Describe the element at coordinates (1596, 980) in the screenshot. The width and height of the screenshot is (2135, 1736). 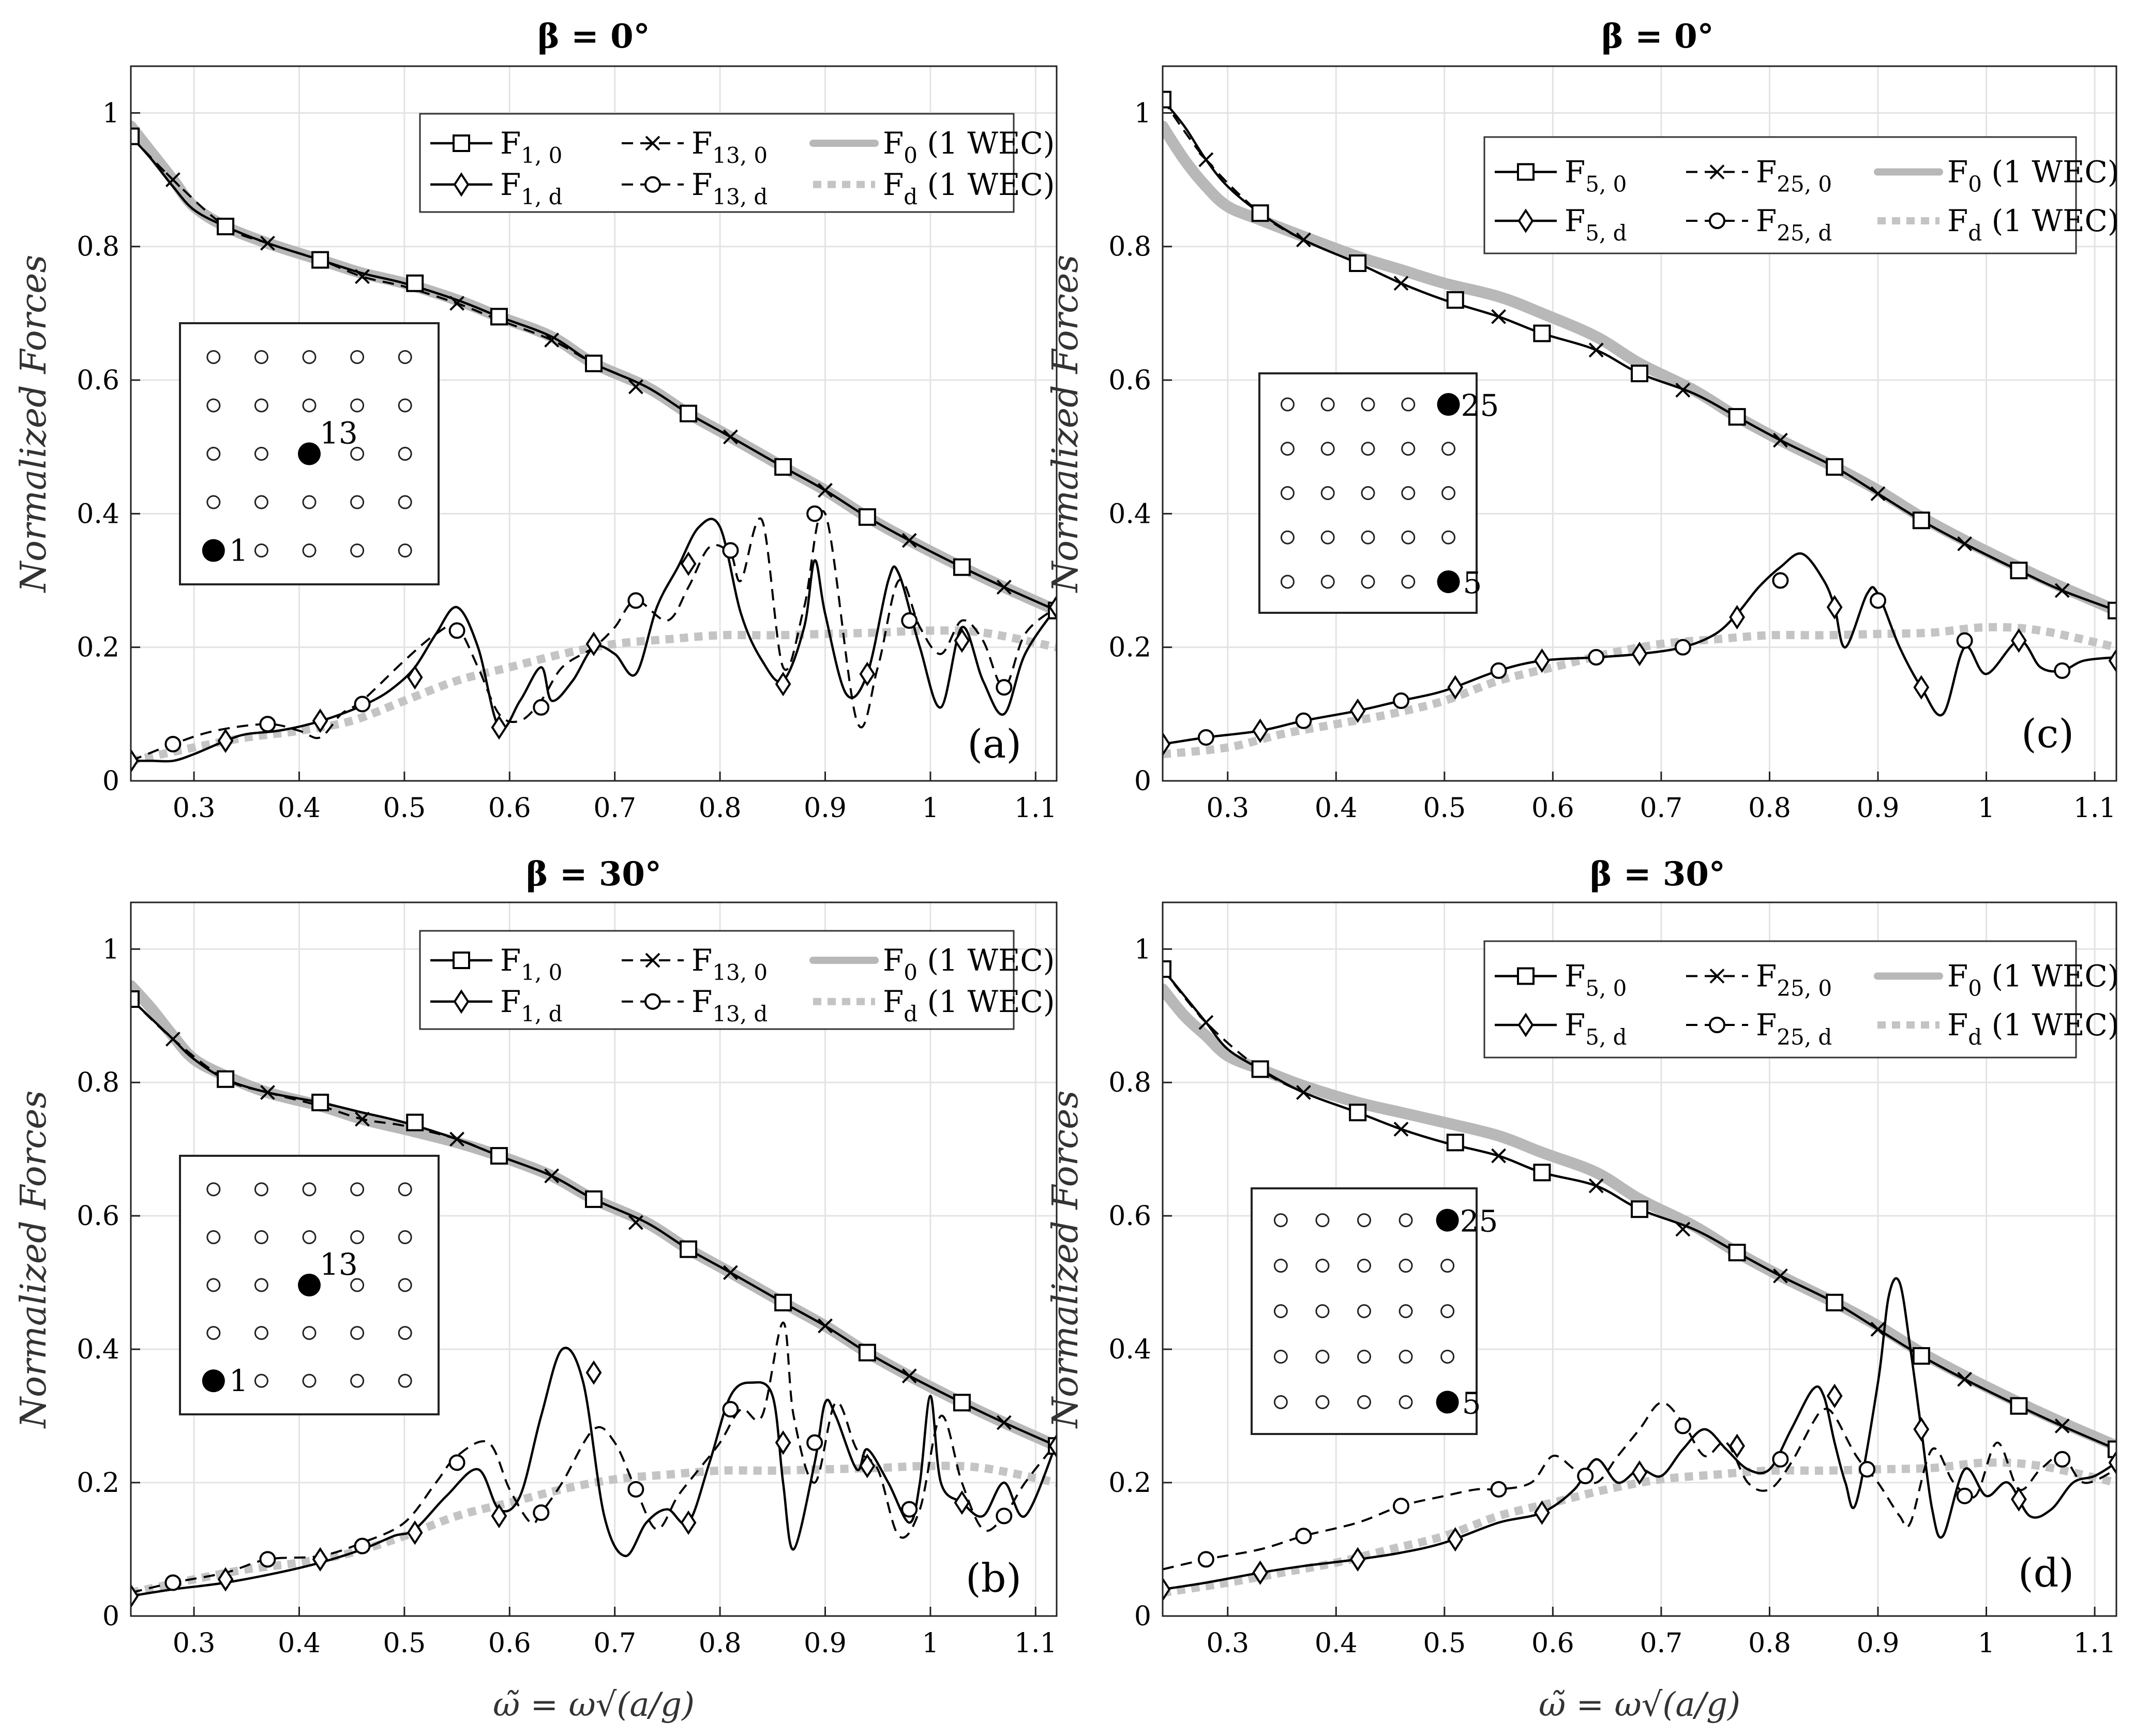
I see `legend-label: F5, 0` at that location.